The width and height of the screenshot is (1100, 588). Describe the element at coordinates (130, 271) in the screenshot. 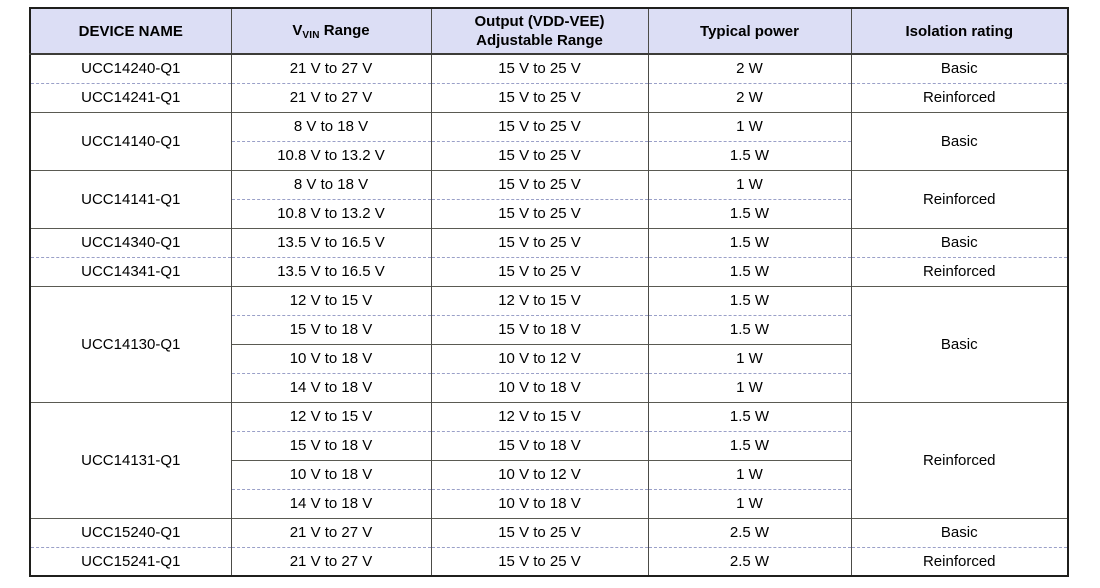

I see `device-name-cell: UCC14341-Q1` at that location.